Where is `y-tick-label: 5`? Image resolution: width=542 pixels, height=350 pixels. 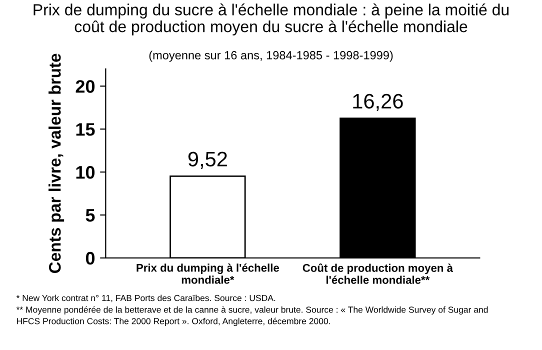 y-tick-label: 5 is located at coordinates (90, 215).